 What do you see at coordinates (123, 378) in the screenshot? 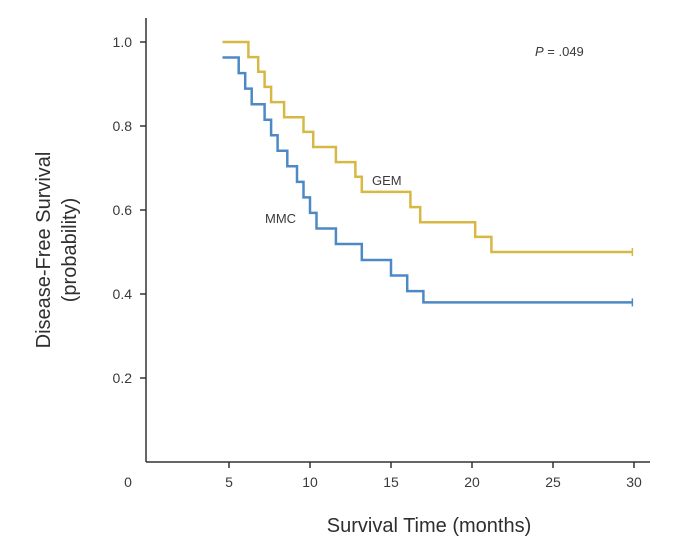
I see `y-tick-label: 0.2` at bounding box center [123, 378].